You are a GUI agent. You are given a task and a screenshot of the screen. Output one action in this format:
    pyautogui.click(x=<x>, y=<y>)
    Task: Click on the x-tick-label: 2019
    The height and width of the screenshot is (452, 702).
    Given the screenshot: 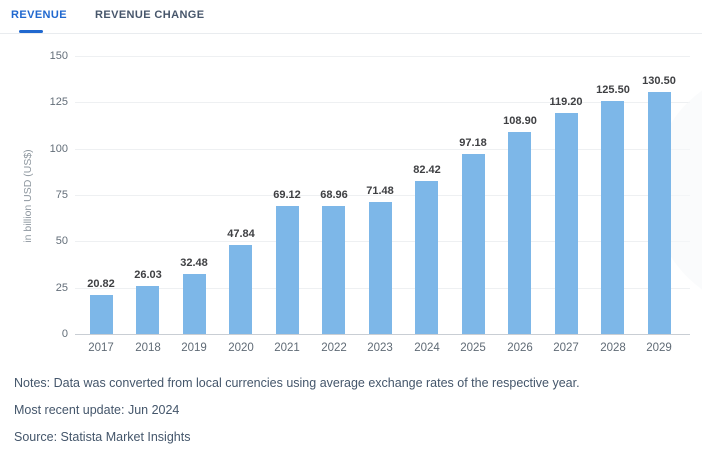 What is the action you would take?
    pyautogui.click(x=194, y=348)
    